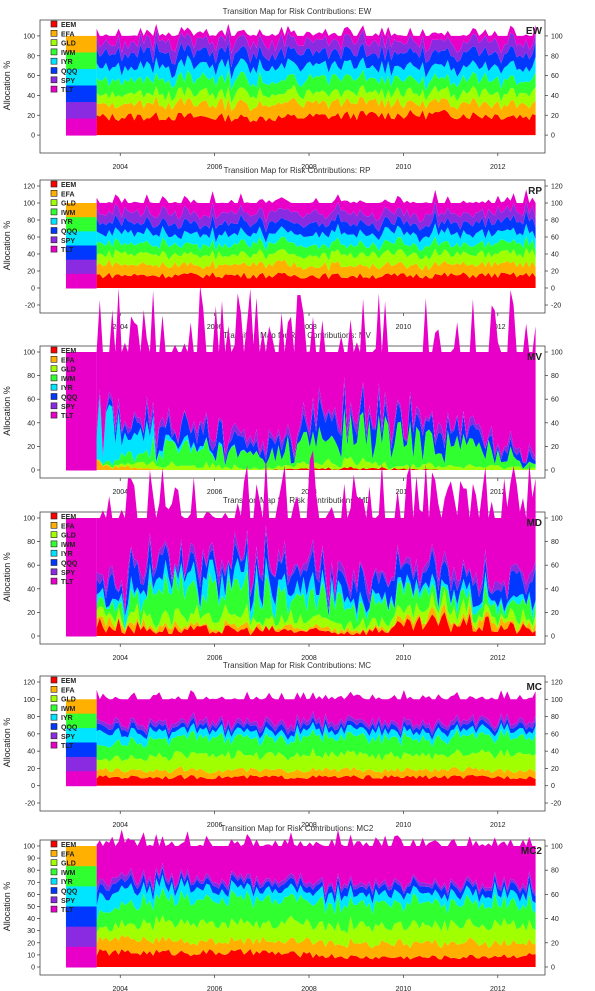 The image size is (595, 991). What do you see at coordinates (31, 859) in the screenshot?
I see `y-tick-label: 90` at bounding box center [31, 859].